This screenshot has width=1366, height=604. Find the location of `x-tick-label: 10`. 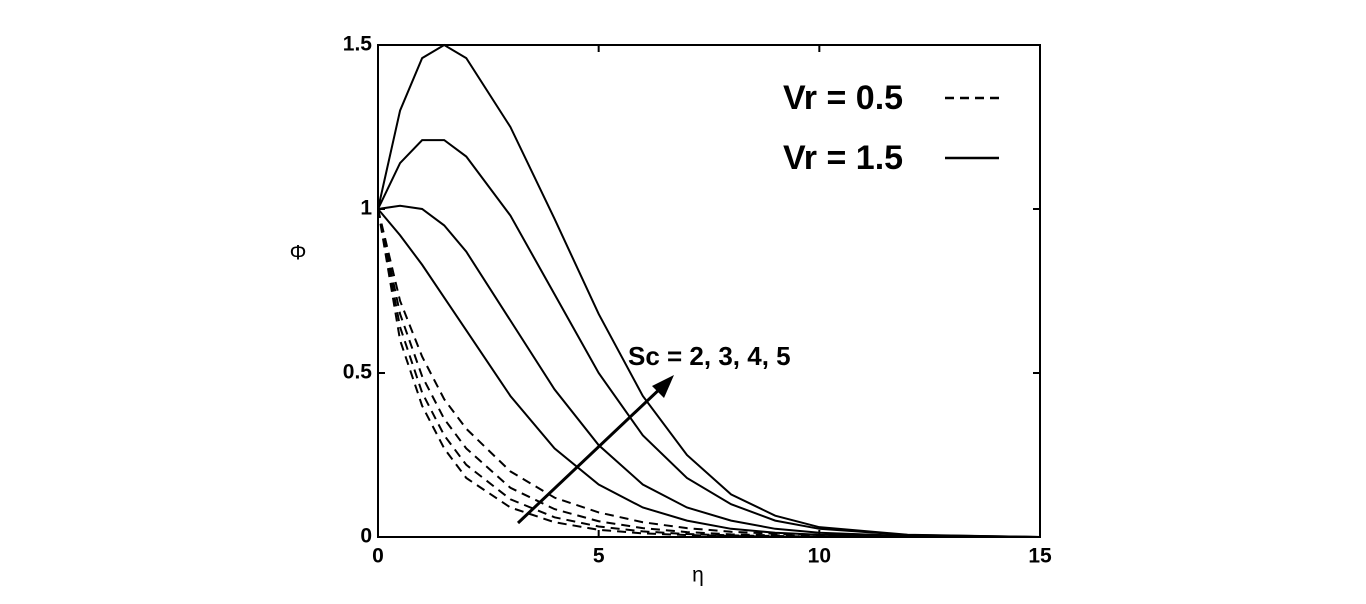

x-tick-label: 10 is located at coordinates (819, 556).